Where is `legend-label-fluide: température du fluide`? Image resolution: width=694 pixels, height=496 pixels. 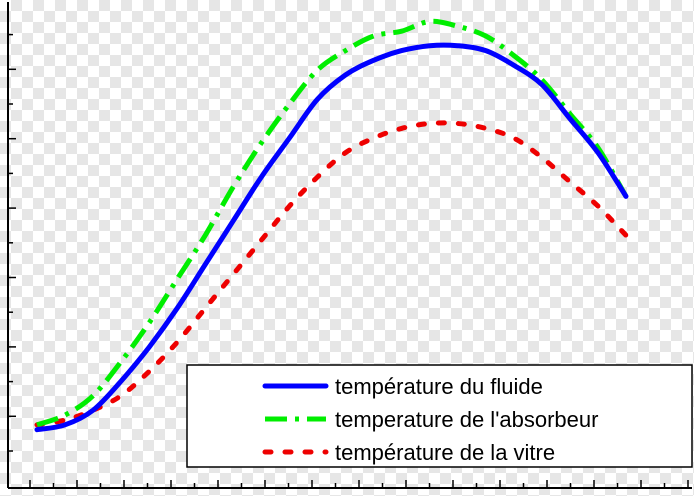
legend-label-fluide: température du fluide is located at coordinates (439, 386).